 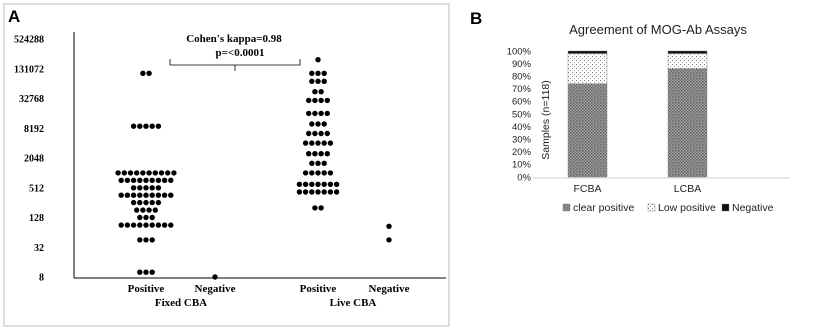 I want to click on panel-b-y-tick-label: 100%, so click(x=519, y=51).